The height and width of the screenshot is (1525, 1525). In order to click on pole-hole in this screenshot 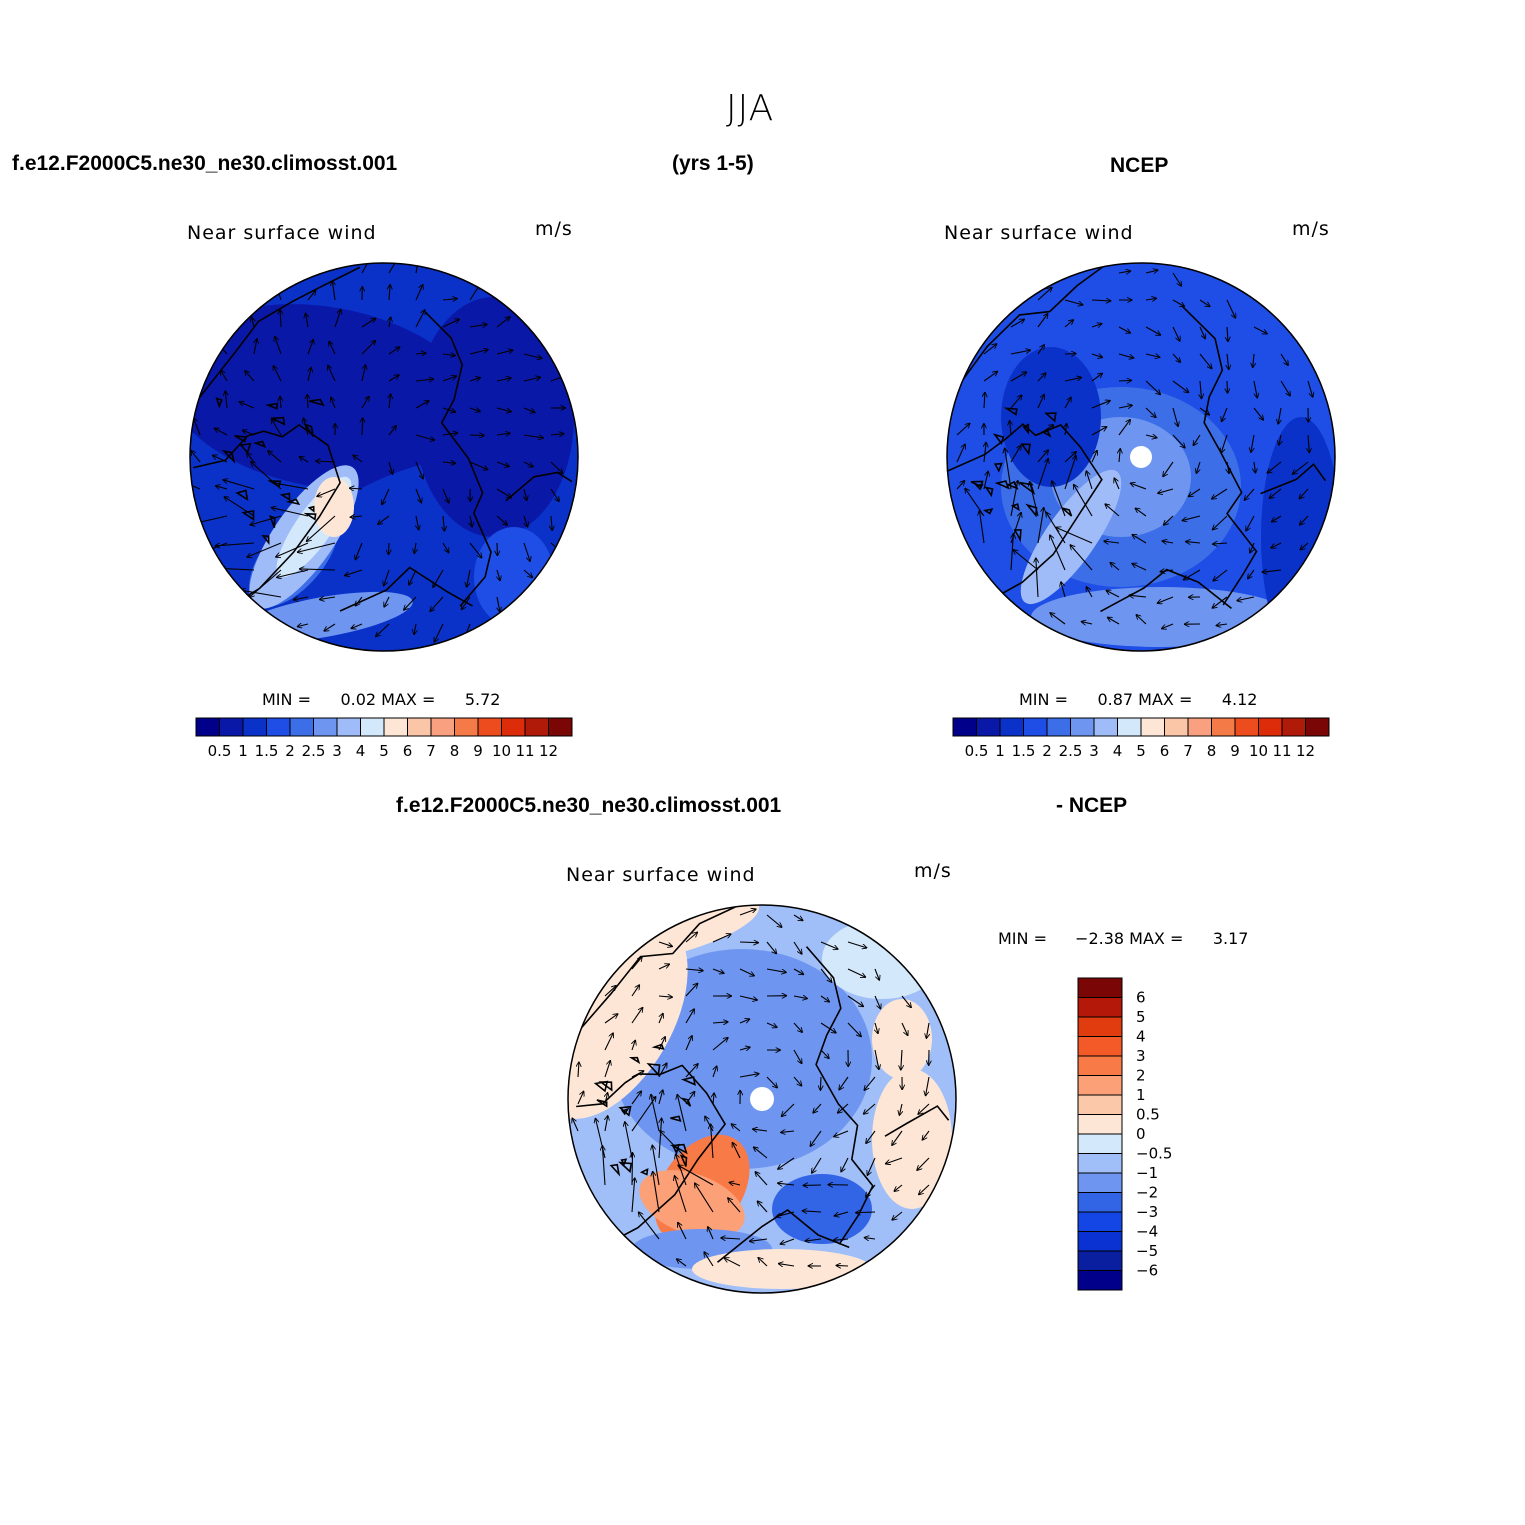, I will do `click(762, 1099)`.